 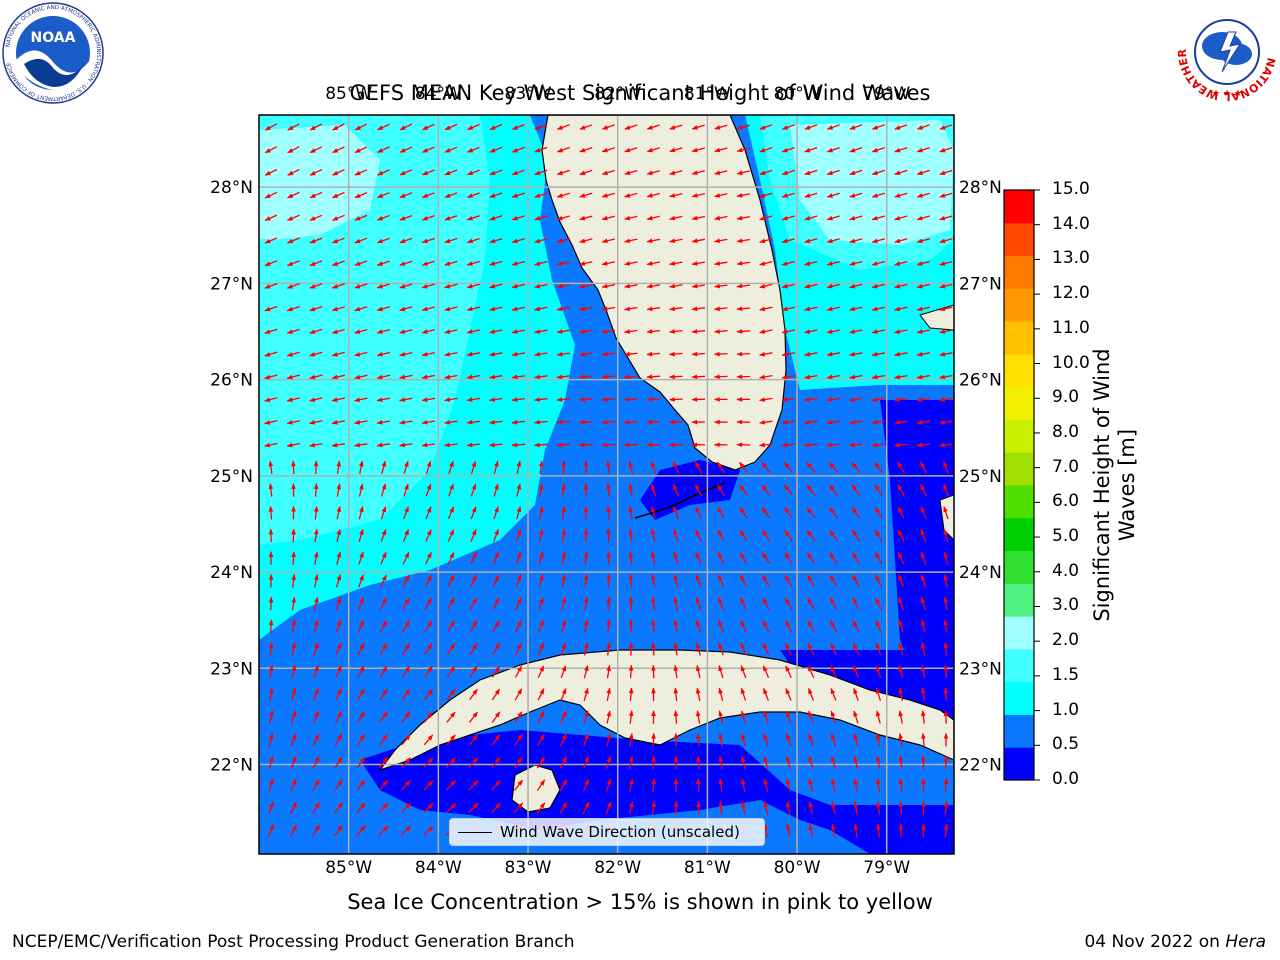 What do you see at coordinates (980, 188) in the screenshot?
I see `lat-tick-label: 28°N` at bounding box center [980, 188].